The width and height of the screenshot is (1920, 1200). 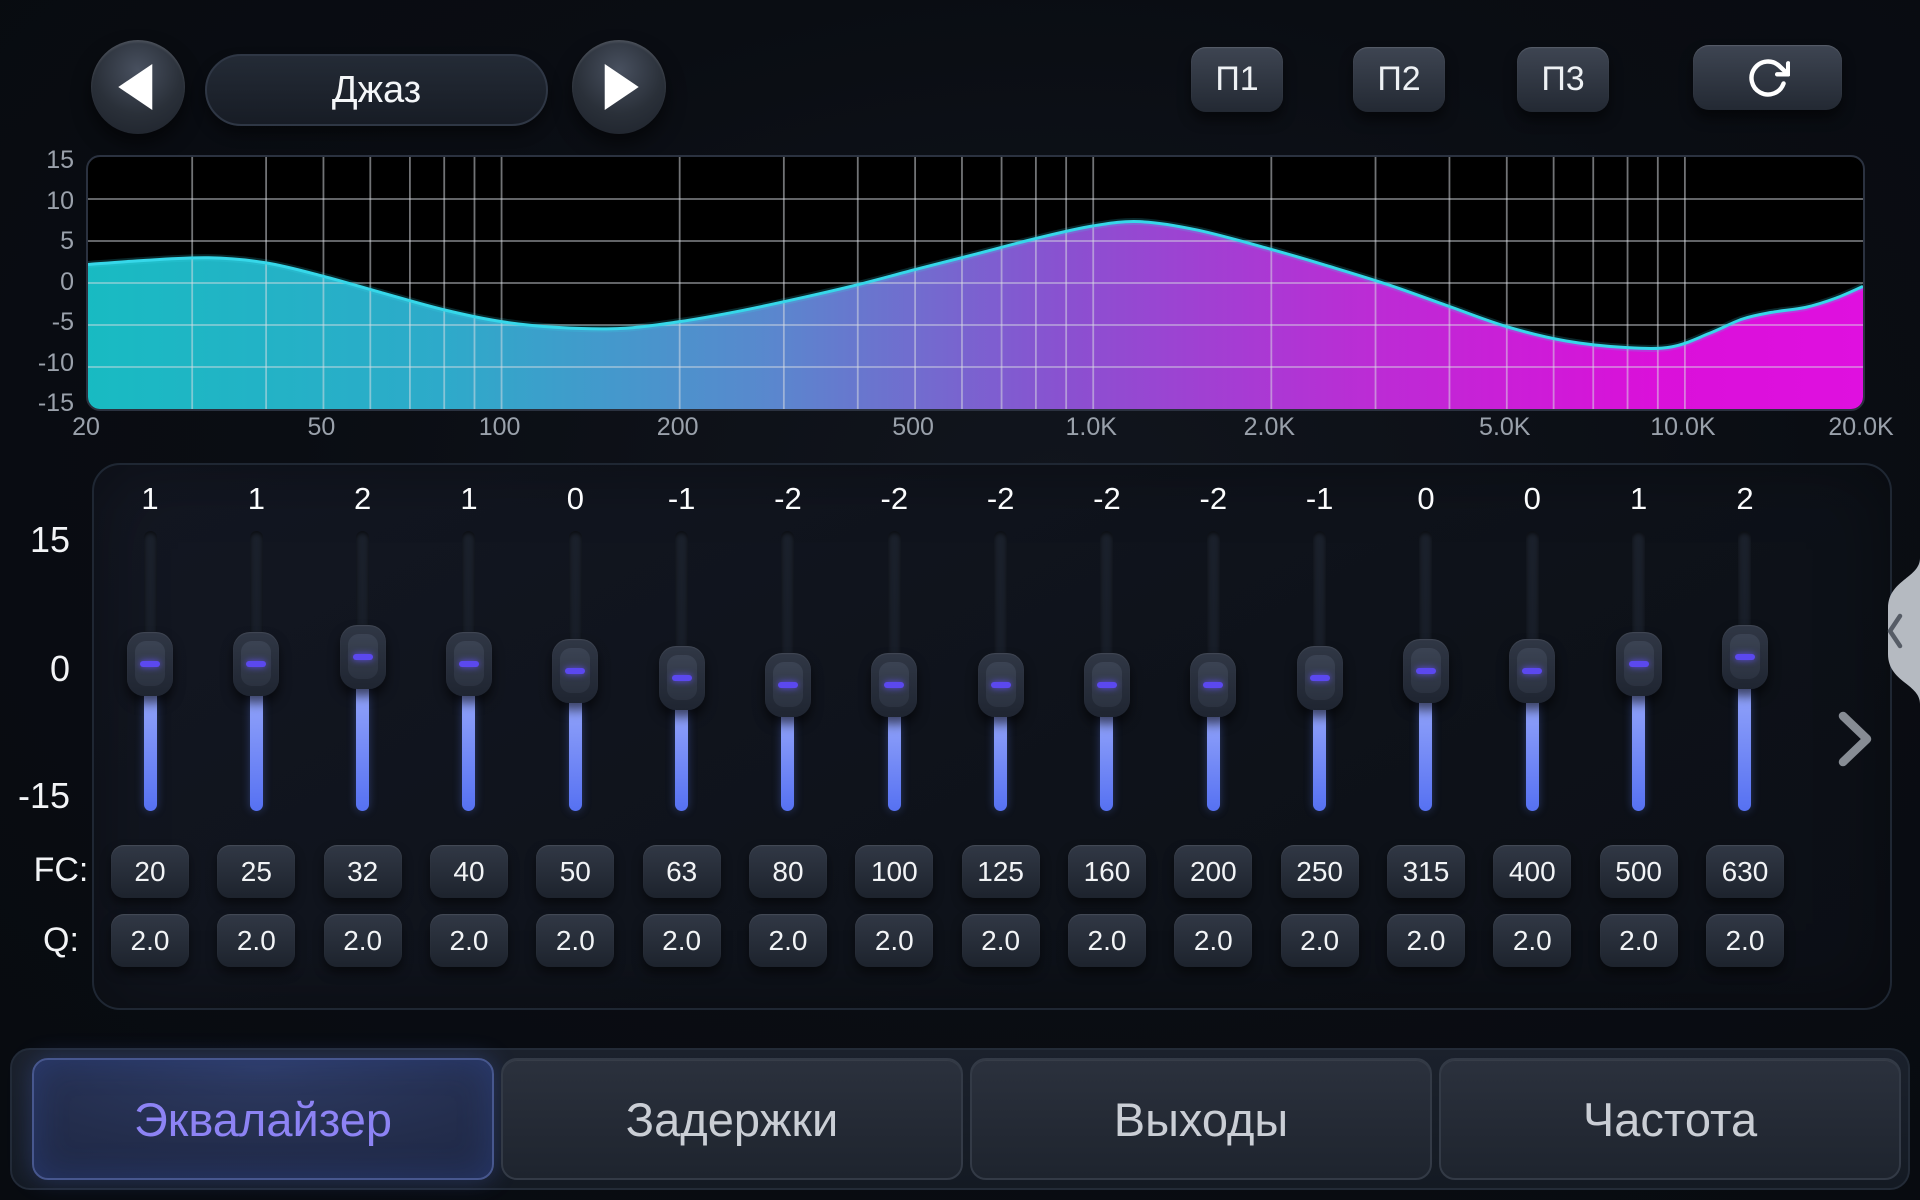 What do you see at coordinates (1855, 739) in the screenshot?
I see `next-band-bank-button` at bounding box center [1855, 739].